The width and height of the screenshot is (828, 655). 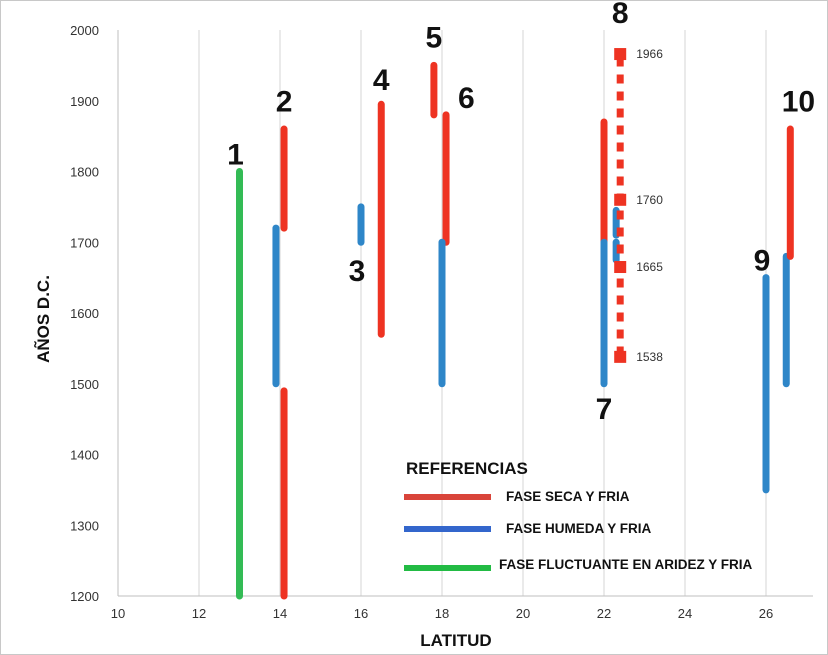 What do you see at coordinates (118, 613) in the screenshot?
I see `x-tick-label: 10` at bounding box center [118, 613].